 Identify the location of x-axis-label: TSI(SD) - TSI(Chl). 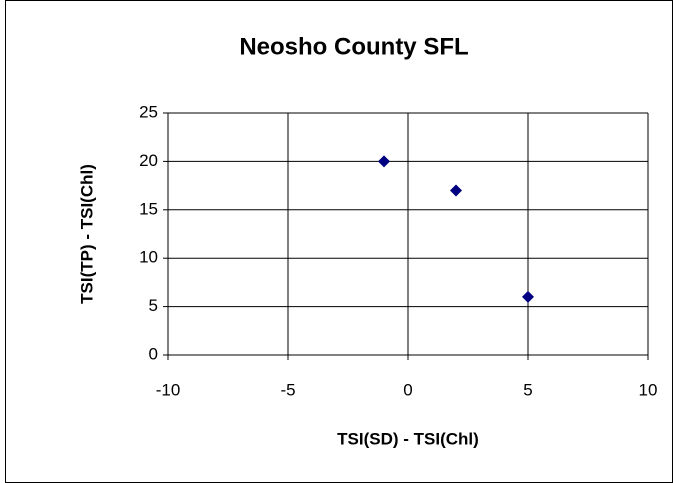
(408, 438).